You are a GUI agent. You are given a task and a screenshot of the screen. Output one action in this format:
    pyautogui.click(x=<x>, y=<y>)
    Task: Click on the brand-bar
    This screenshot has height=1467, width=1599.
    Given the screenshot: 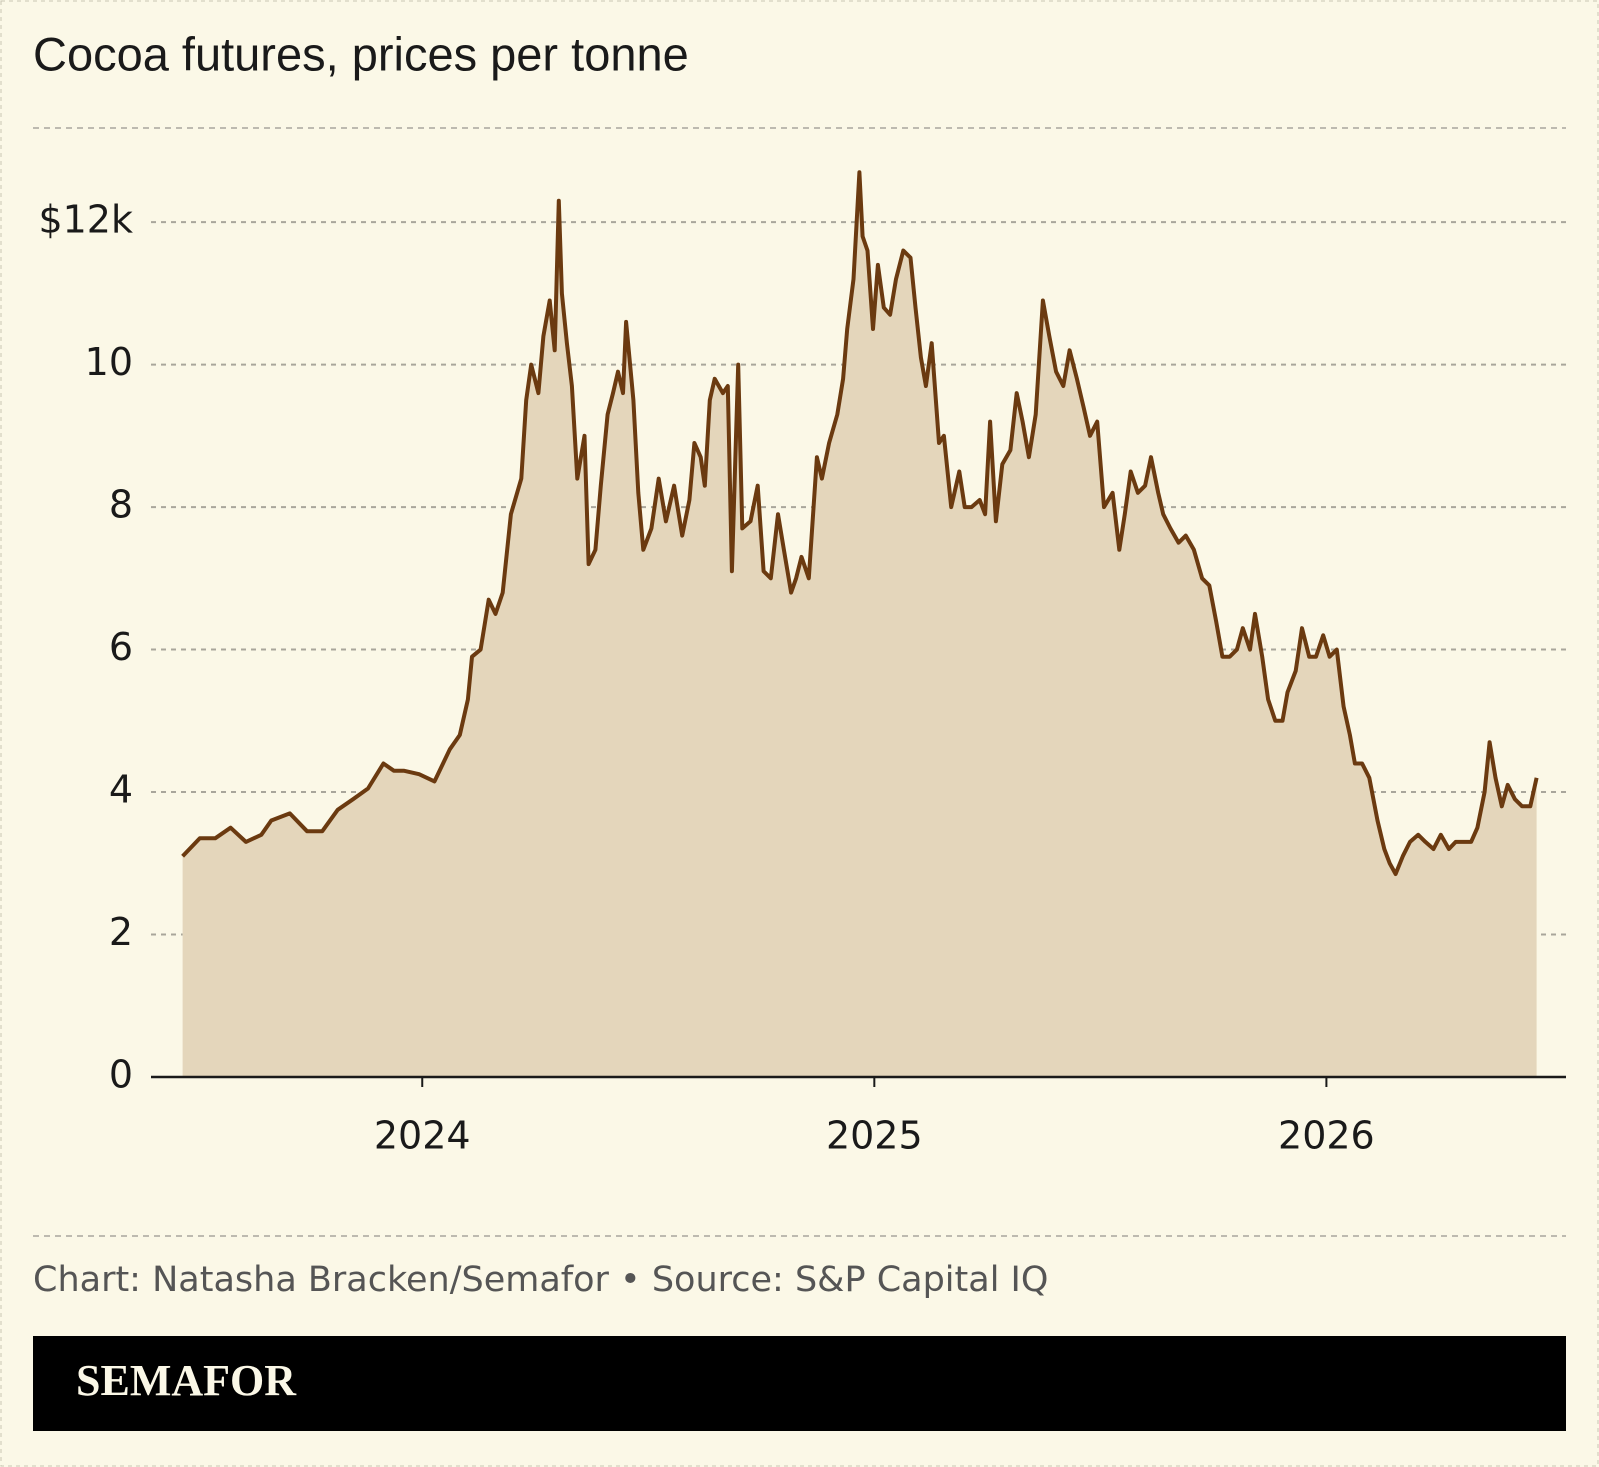 What is the action you would take?
    pyautogui.click(x=799, y=1383)
    